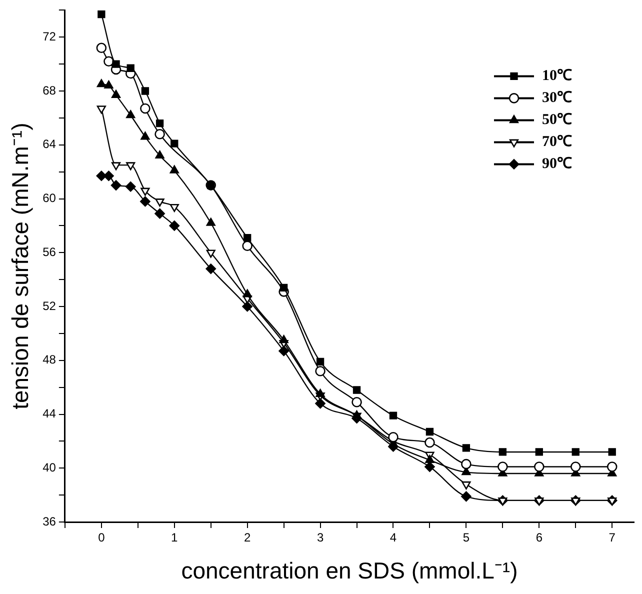  Describe the element at coordinates (102, 537) in the screenshot. I see `x-tick-label: 0` at that location.